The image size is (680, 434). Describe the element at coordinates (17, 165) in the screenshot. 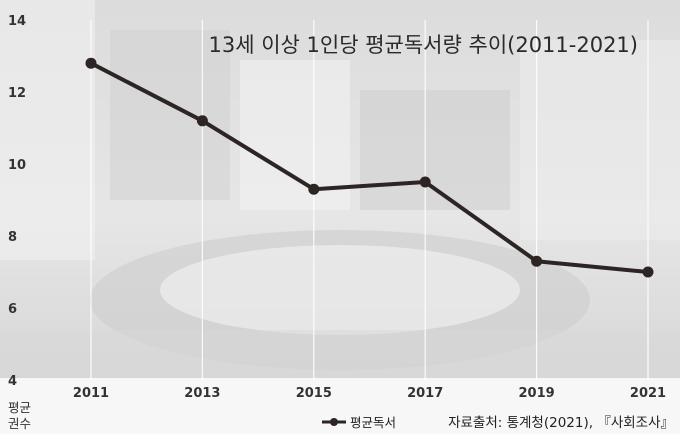

I see `y-tick-label: 10` at that location.